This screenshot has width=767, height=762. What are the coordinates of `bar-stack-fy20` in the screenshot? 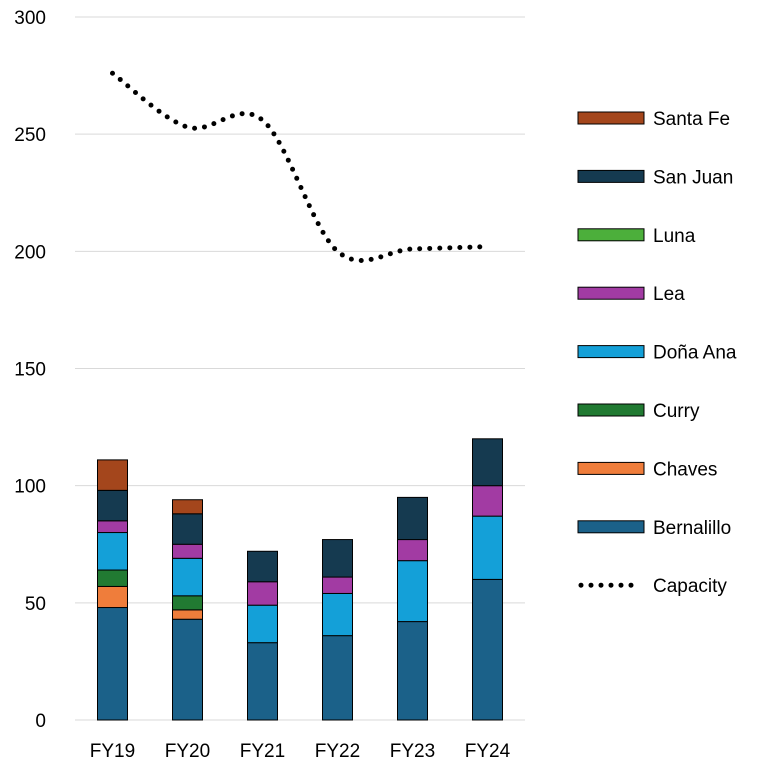 It's located at (187, 610).